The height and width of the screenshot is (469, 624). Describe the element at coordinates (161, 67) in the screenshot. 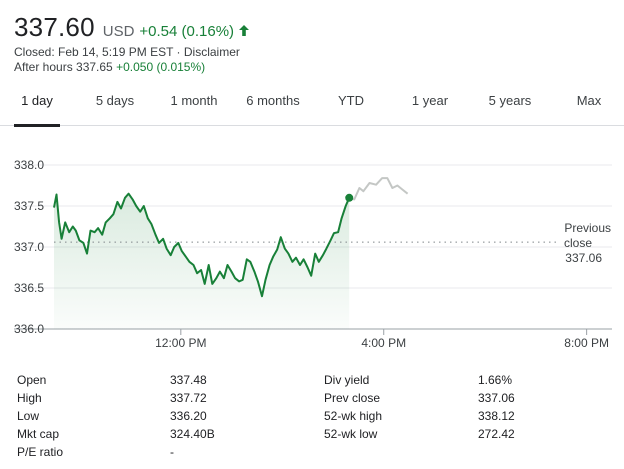

I see `after-hours-change: +0.050 (0.015%)` at that location.